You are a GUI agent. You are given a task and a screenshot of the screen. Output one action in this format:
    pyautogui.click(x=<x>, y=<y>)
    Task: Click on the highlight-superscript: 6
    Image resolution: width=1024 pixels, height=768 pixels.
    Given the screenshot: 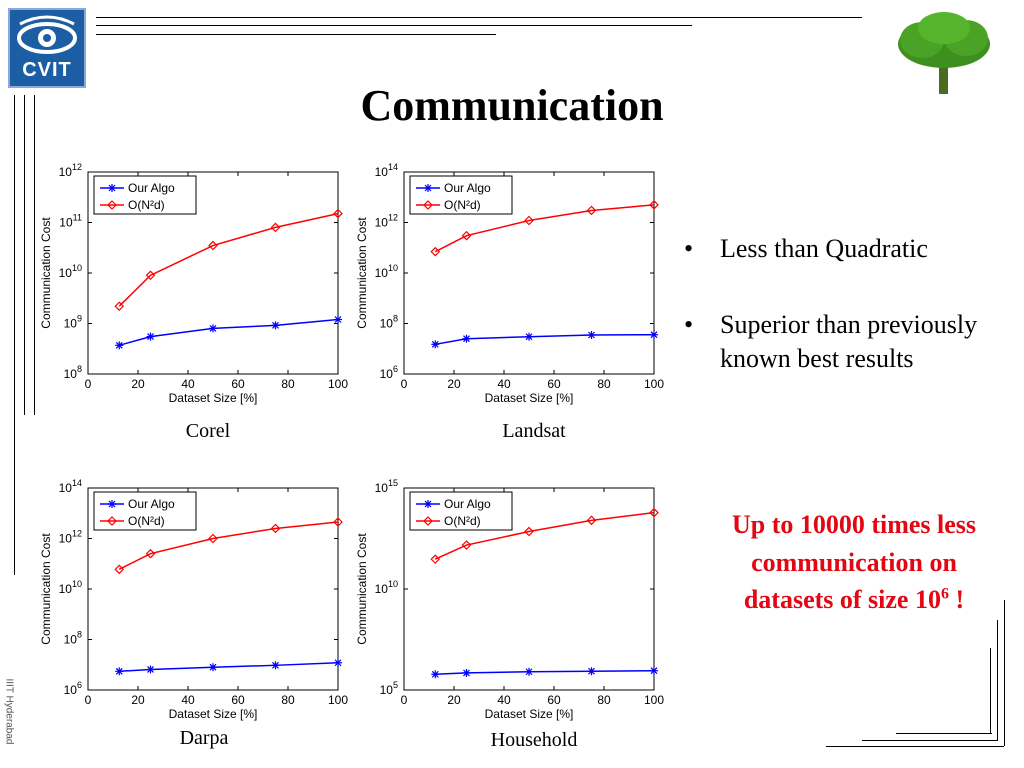 What is the action you would take?
    pyautogui.click(x=944, y=594)
    